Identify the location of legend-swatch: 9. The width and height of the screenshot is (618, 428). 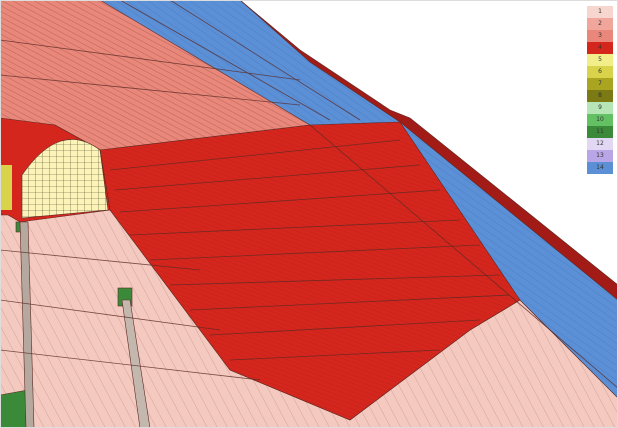
(600, 108).